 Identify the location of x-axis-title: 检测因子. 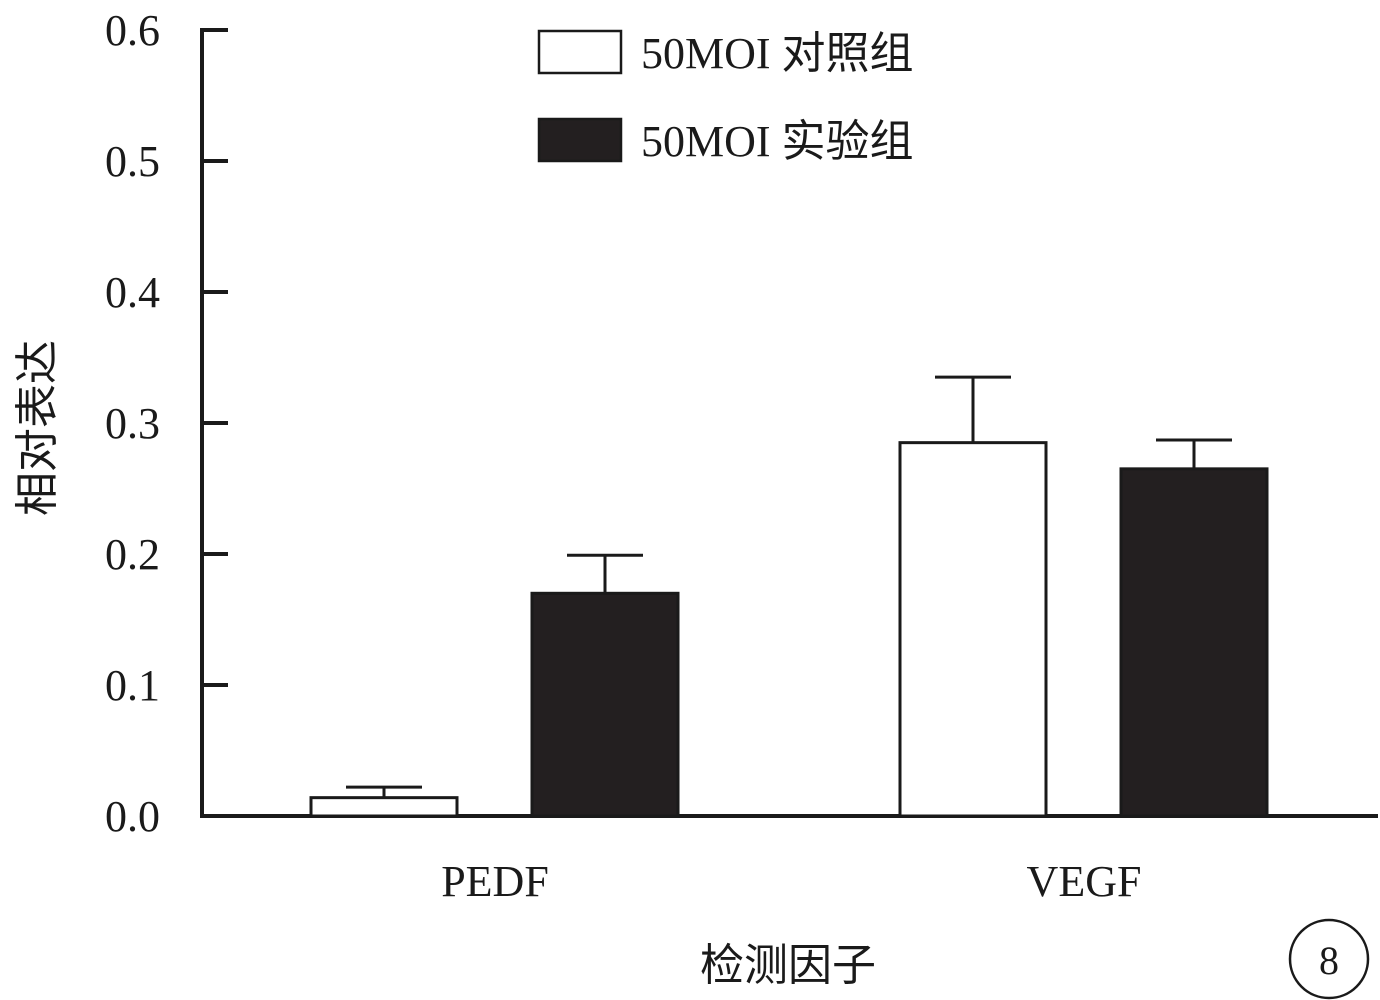
(788, 965).